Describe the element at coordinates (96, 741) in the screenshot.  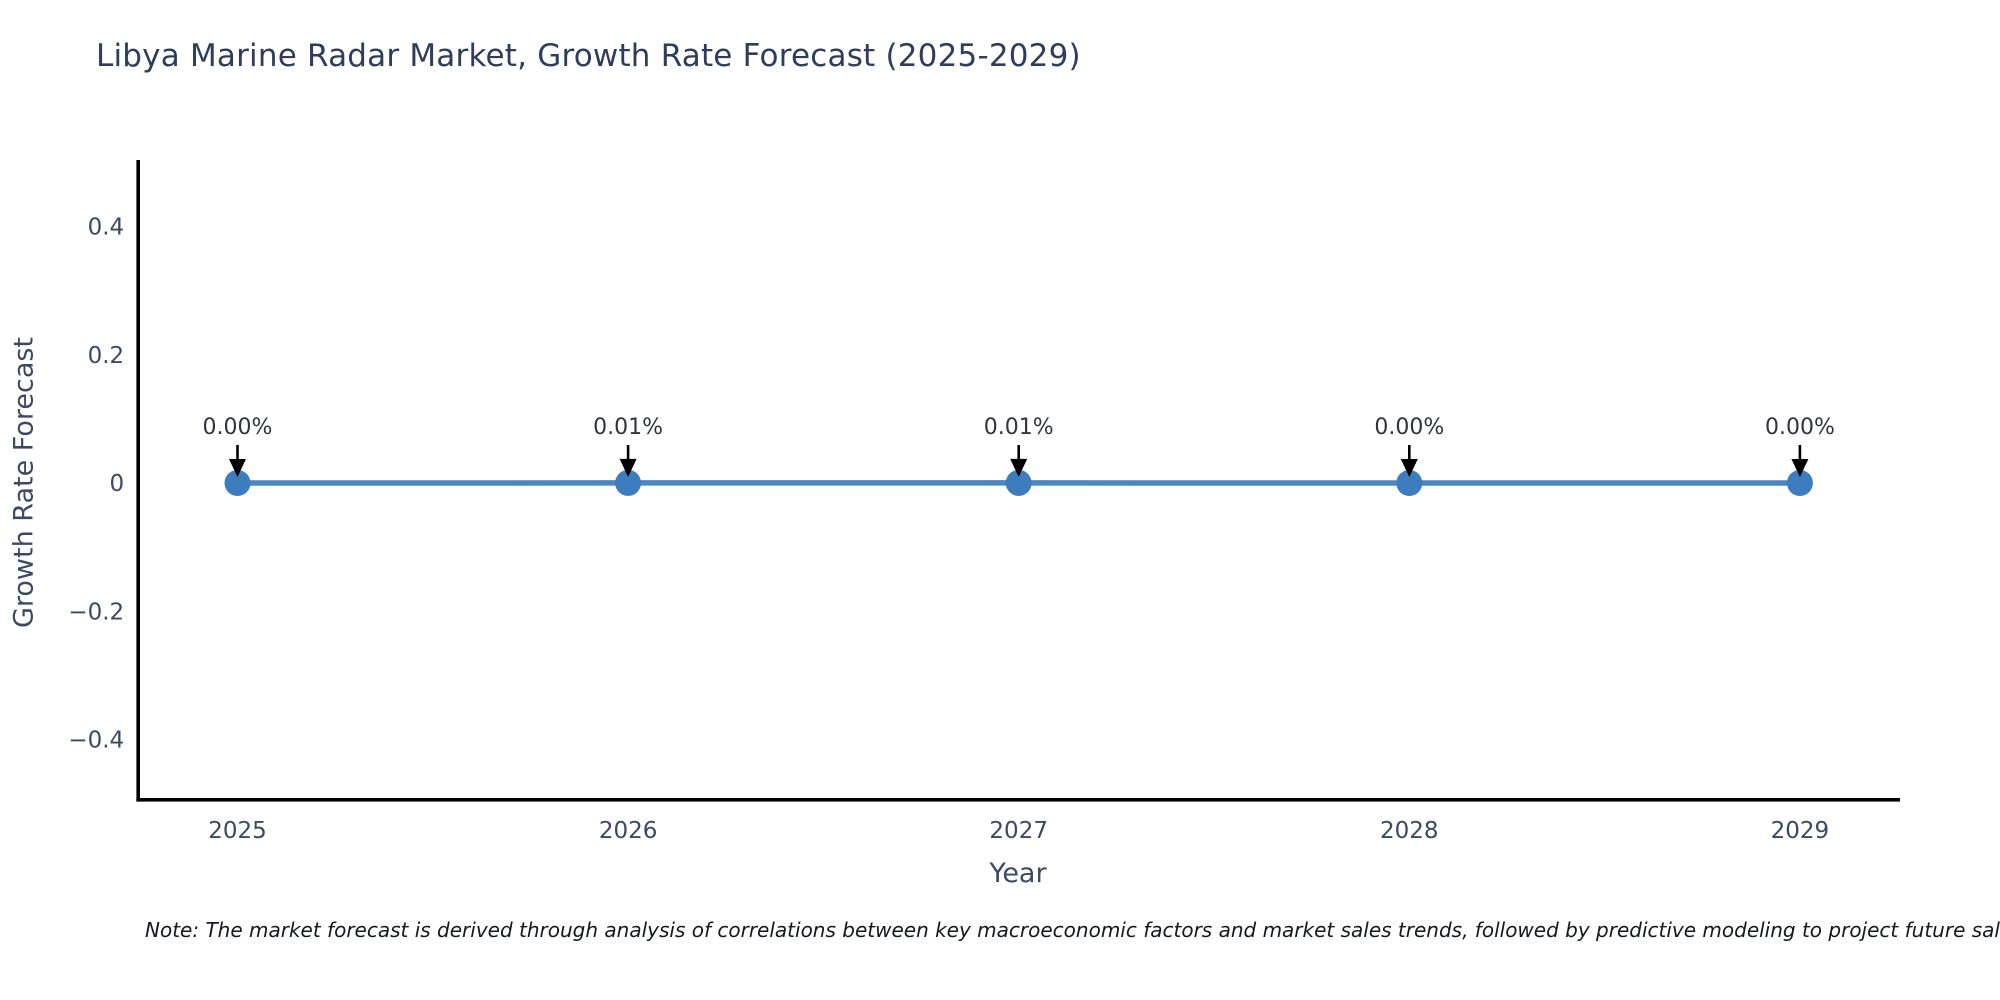
I see `y-tick-label: −0.4` at that location.